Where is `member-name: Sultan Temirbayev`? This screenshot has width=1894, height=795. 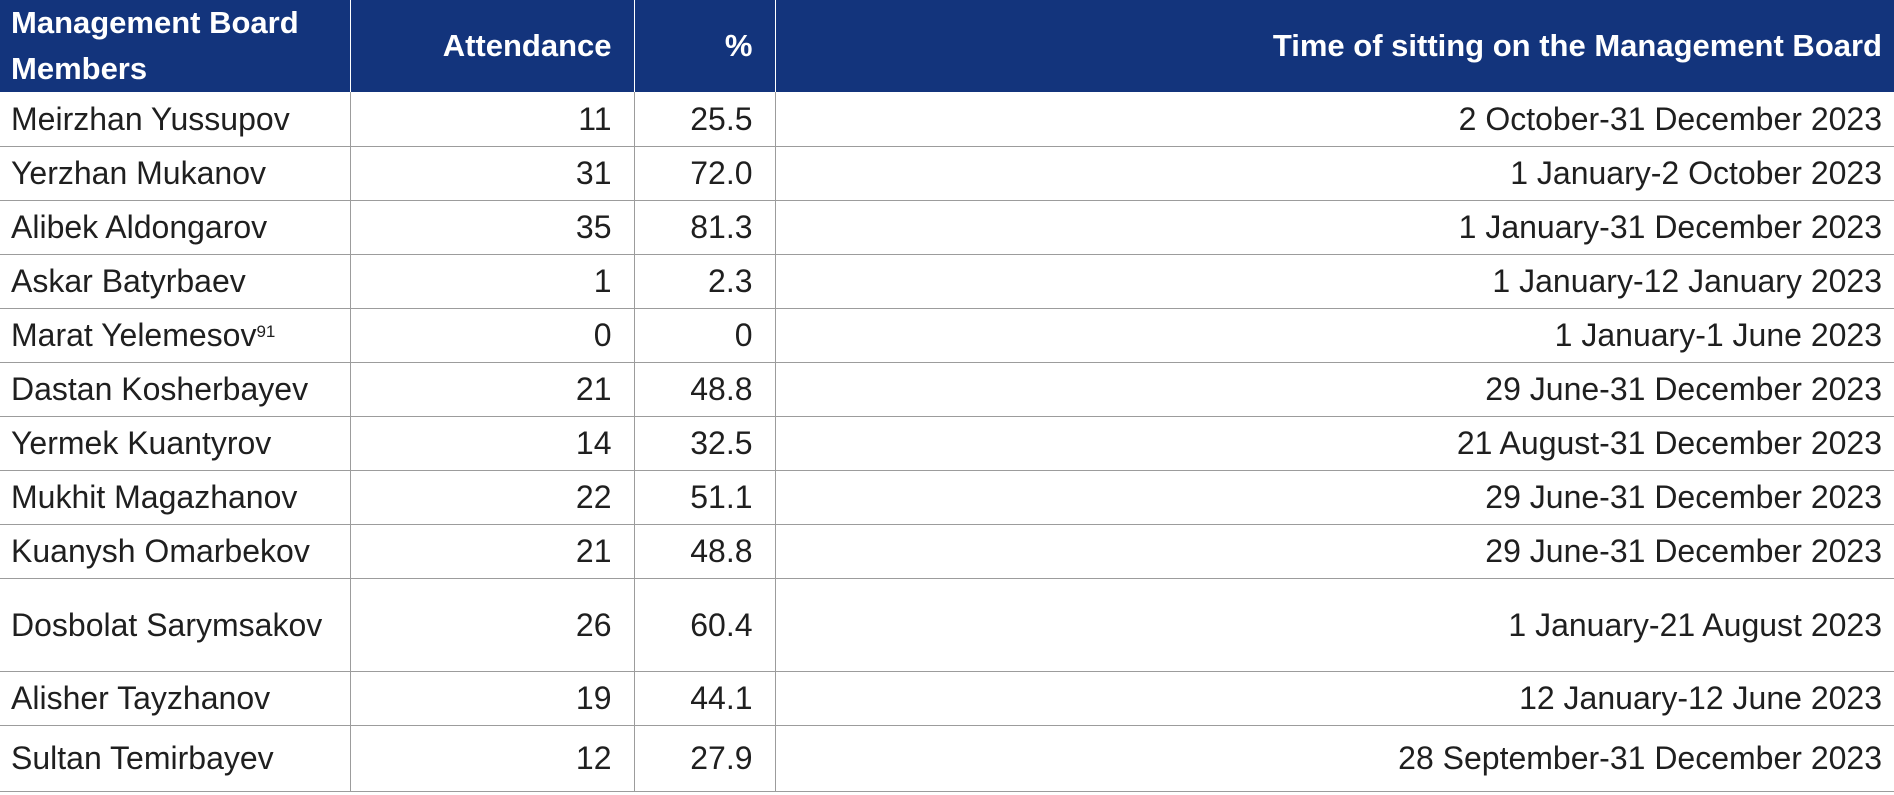
member-name: Sultan Temirbayev is located at coordinates (175, 758).